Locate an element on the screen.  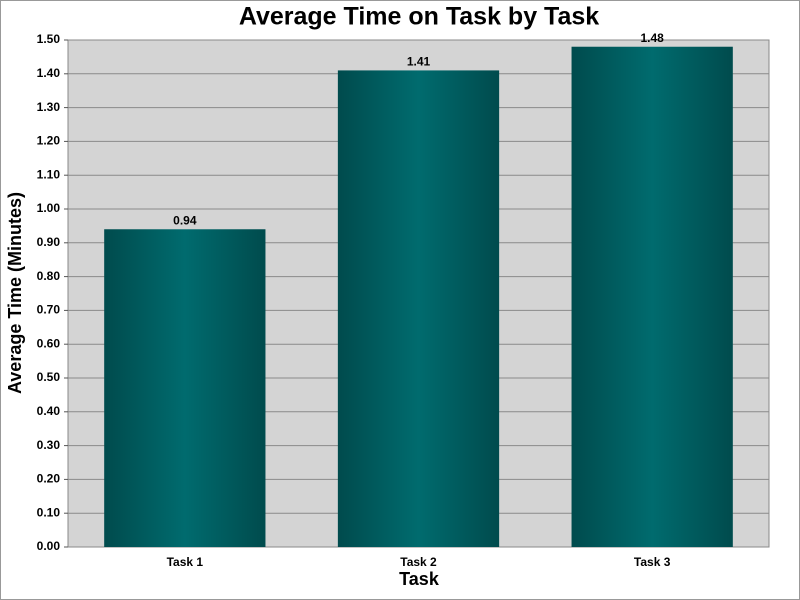
y-tick-label: 0.60 is located at coordinates (49, 343).